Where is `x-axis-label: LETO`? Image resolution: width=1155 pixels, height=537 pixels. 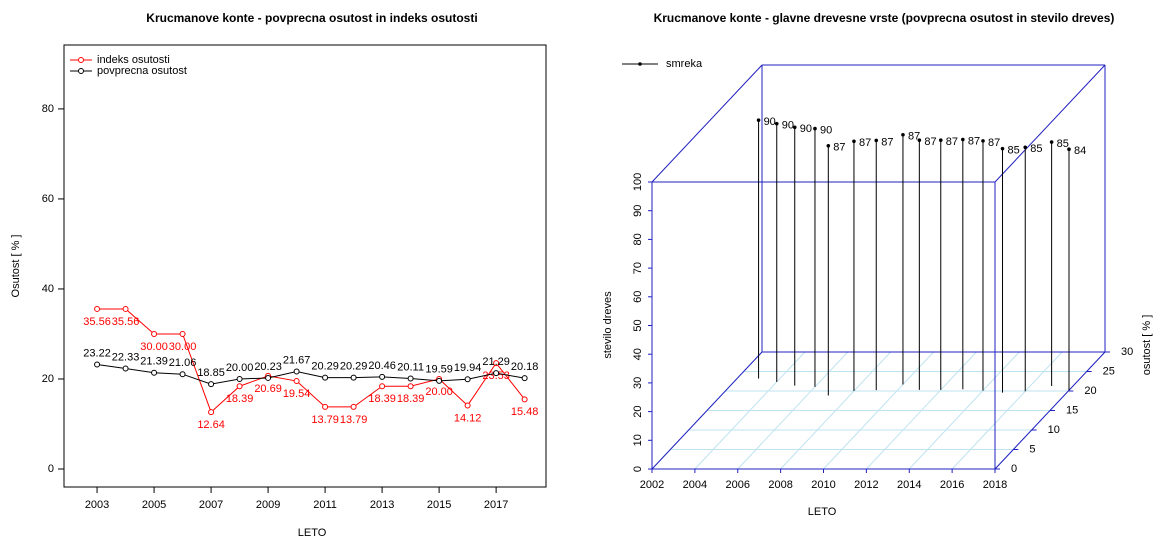
x-axis-label: LETO is located at coordinates (312, 532).